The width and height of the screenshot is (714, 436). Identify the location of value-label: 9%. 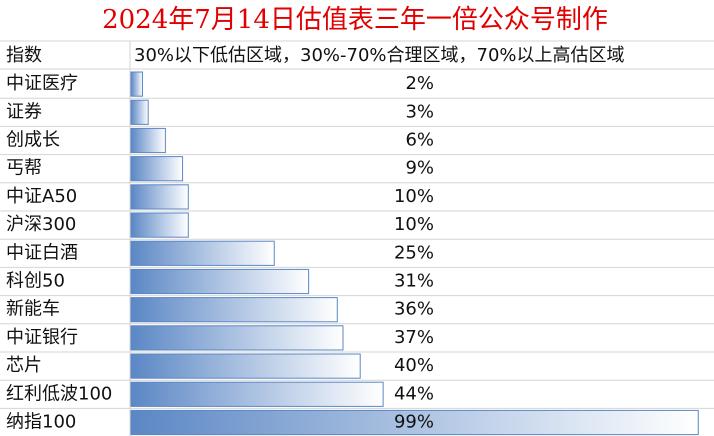
(419, 168).